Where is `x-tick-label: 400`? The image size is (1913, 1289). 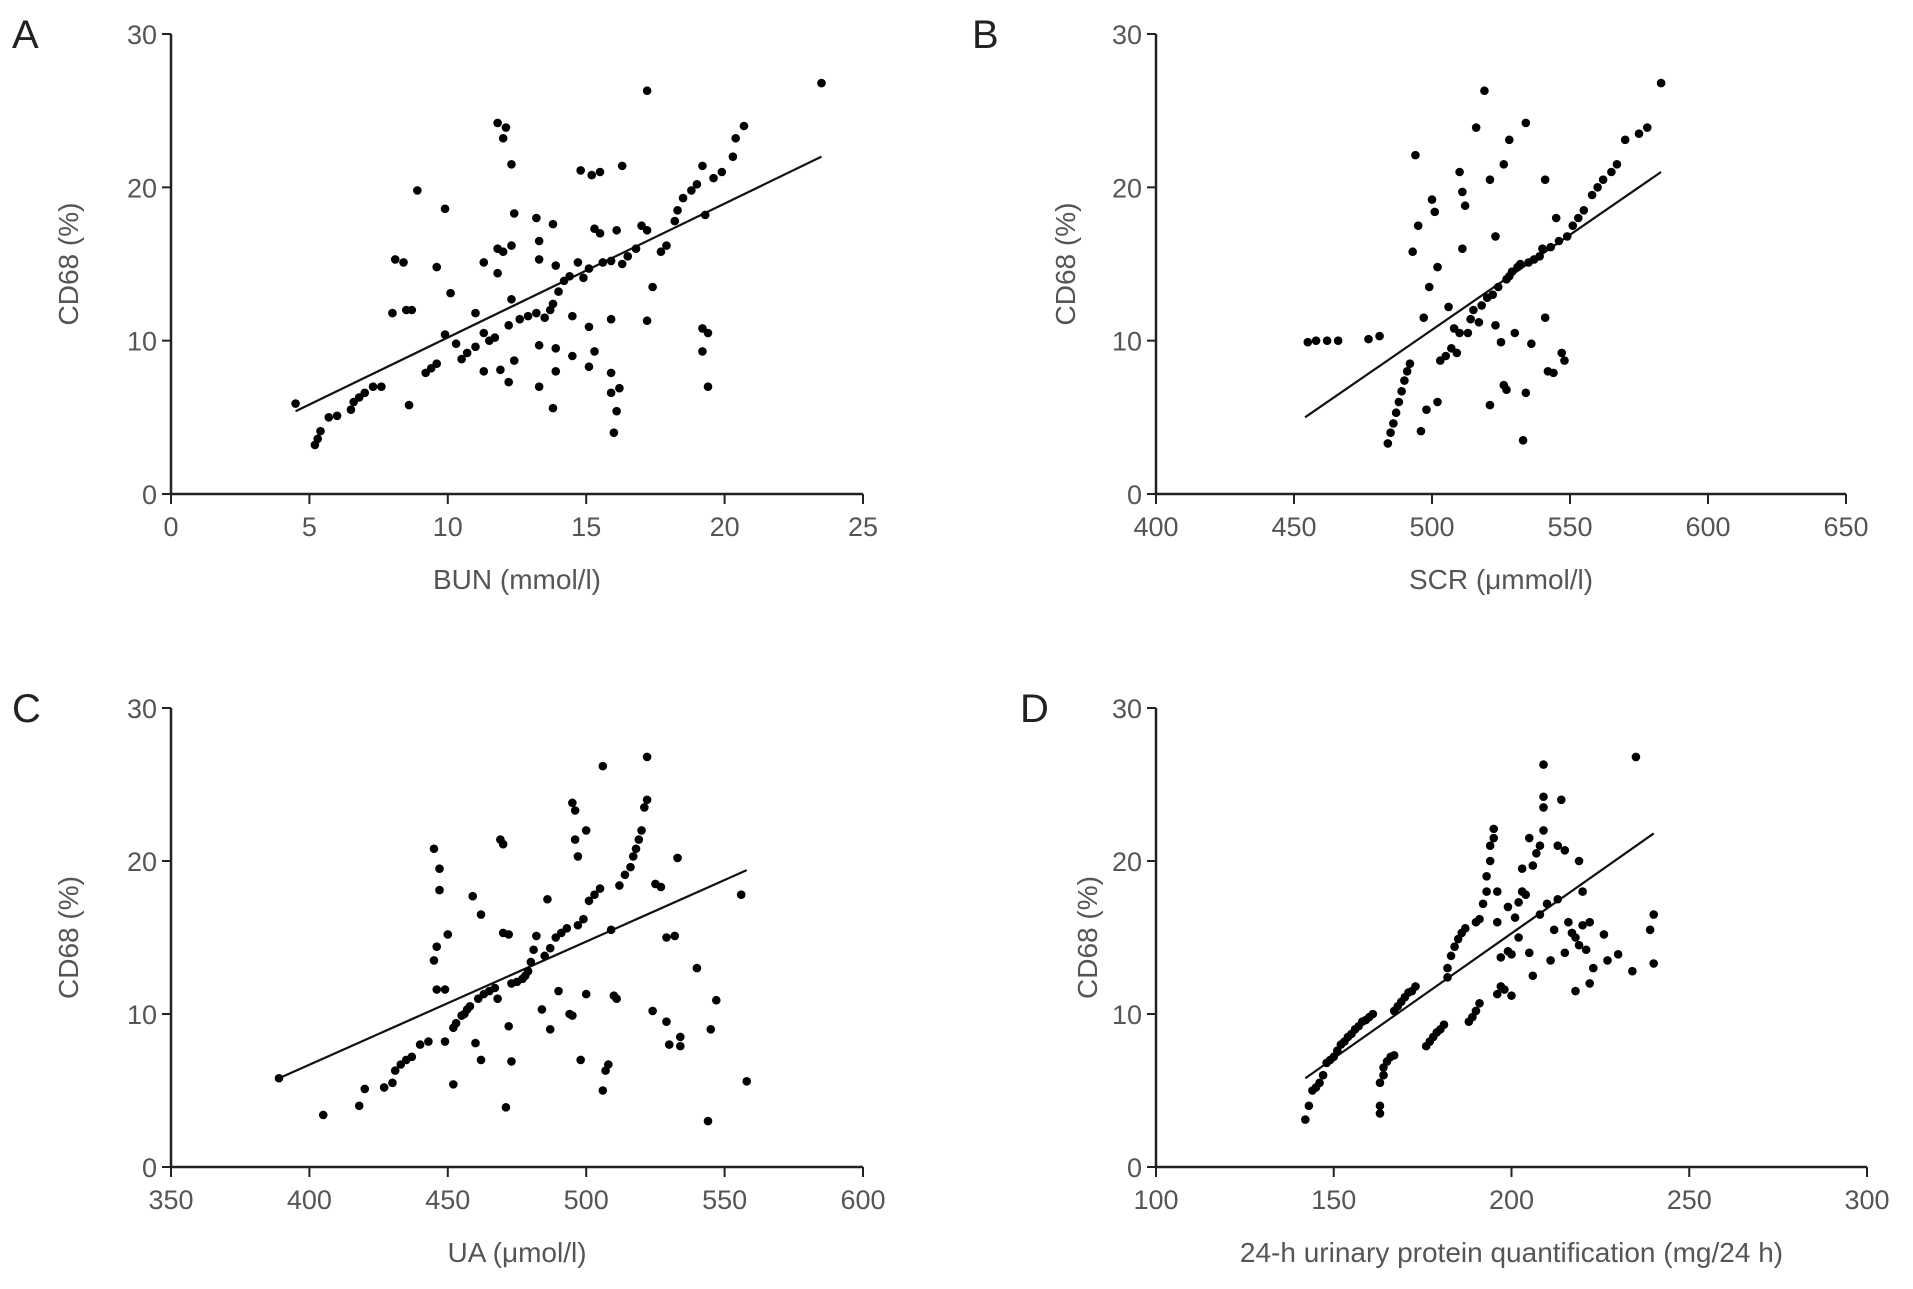 x-tick-label: 400 is located at coordinates (309, 1200).